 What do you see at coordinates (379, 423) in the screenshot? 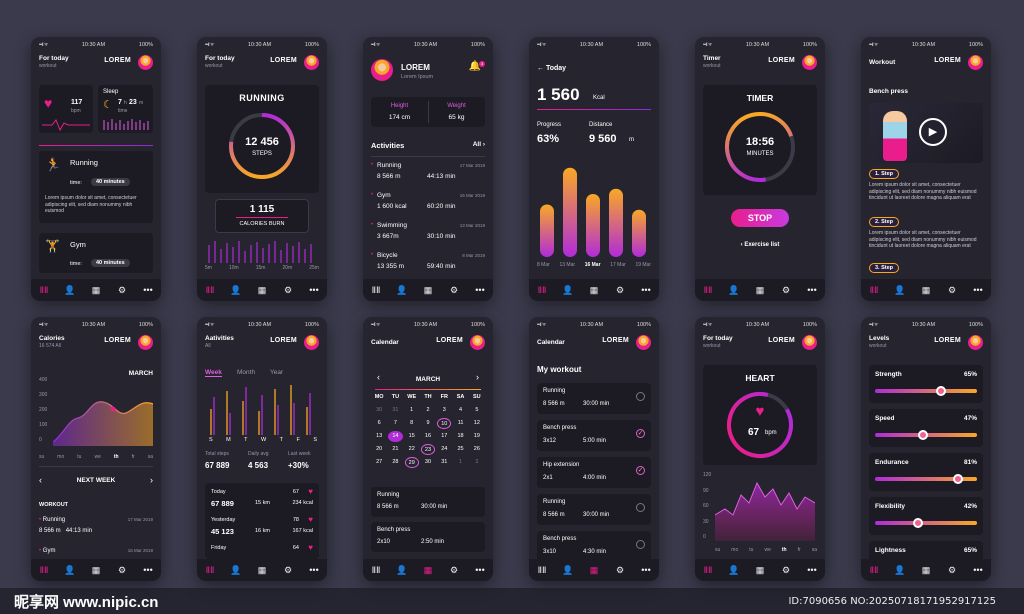
I see `calendar-day: 6` at bounding box center [379, 423].